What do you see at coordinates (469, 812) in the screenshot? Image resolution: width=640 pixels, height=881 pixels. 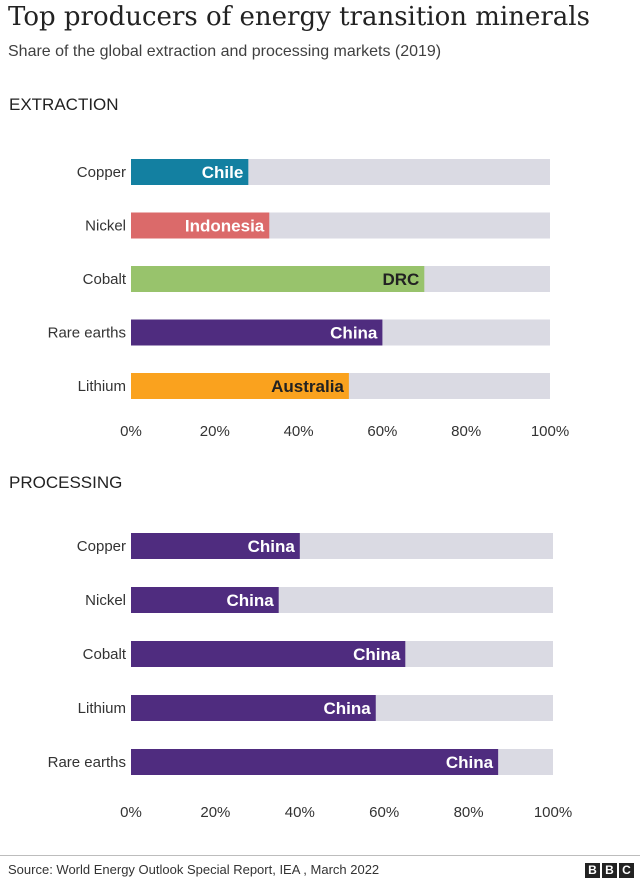 I see `processing-x-tick-label: 80%` at bounding box center [469, 812].